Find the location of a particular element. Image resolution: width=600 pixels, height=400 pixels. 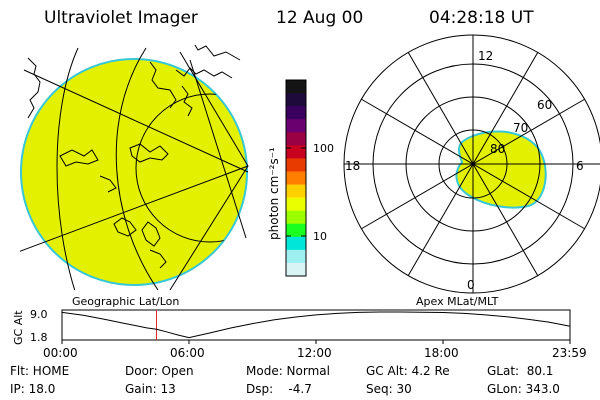

status-glat: GLat: 80.1 is located at coordinates (520, 371).